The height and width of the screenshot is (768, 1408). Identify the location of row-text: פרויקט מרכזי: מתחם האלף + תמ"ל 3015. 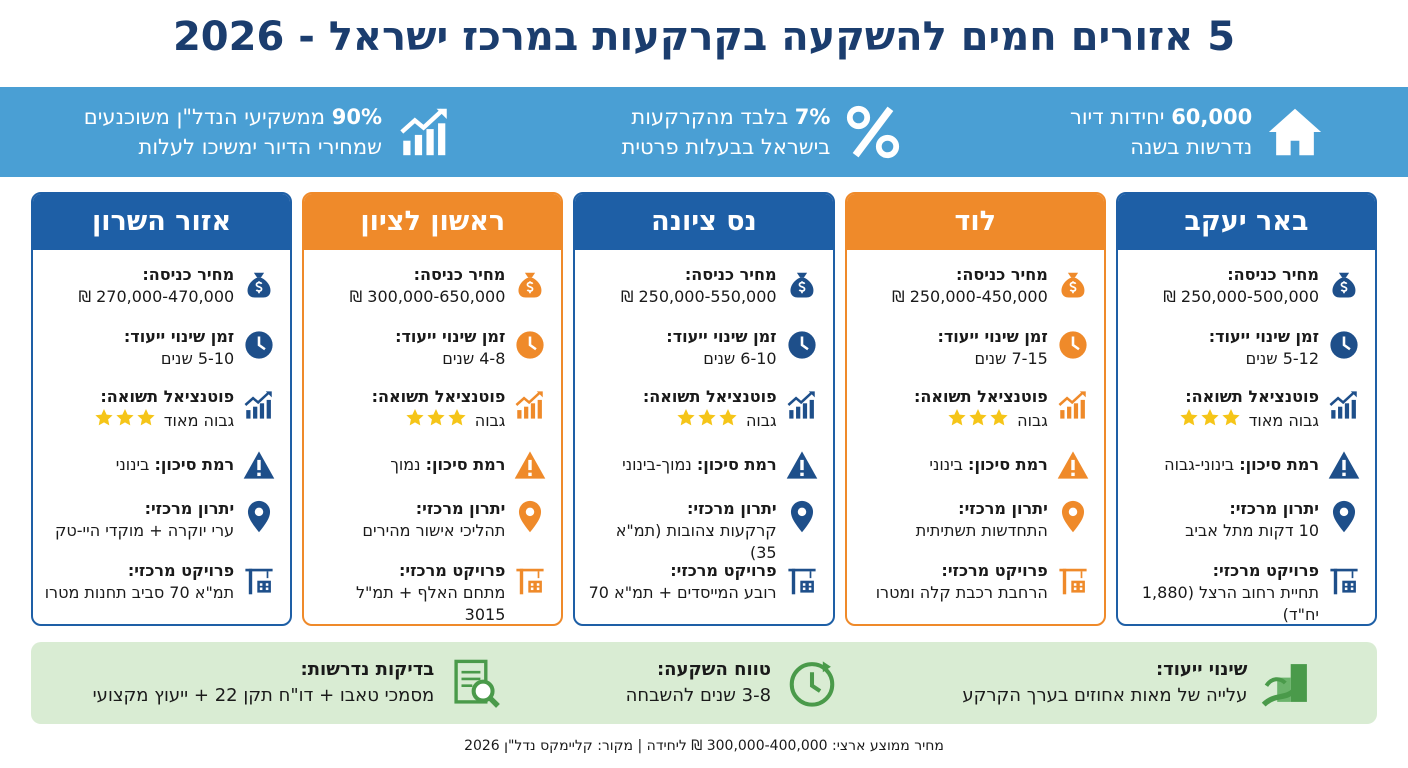
(410, 592).